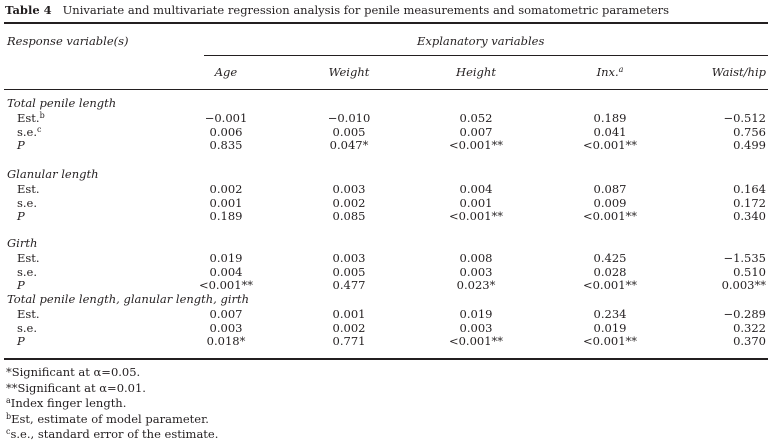  I want to click on column-header: Waist/hip, so click(739, 72).